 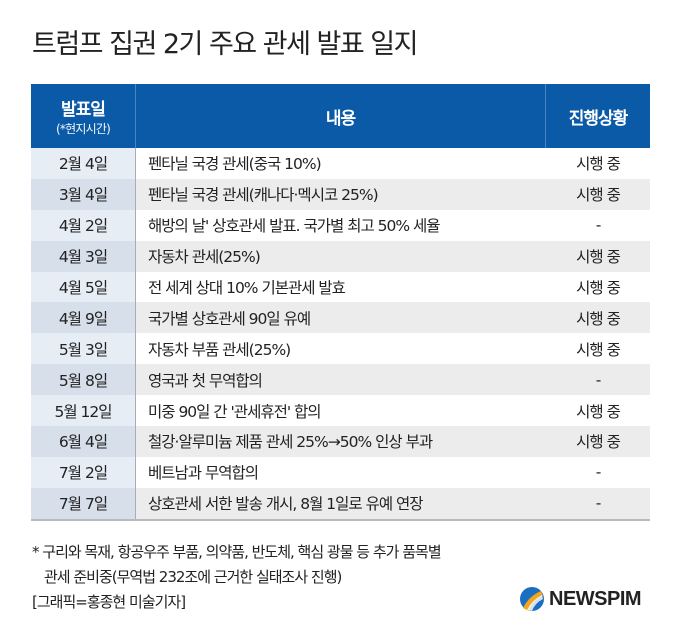 I want to click on table-row: 5월 8일 영국과 첫 무역합의 -, so click(x=340, y=380).